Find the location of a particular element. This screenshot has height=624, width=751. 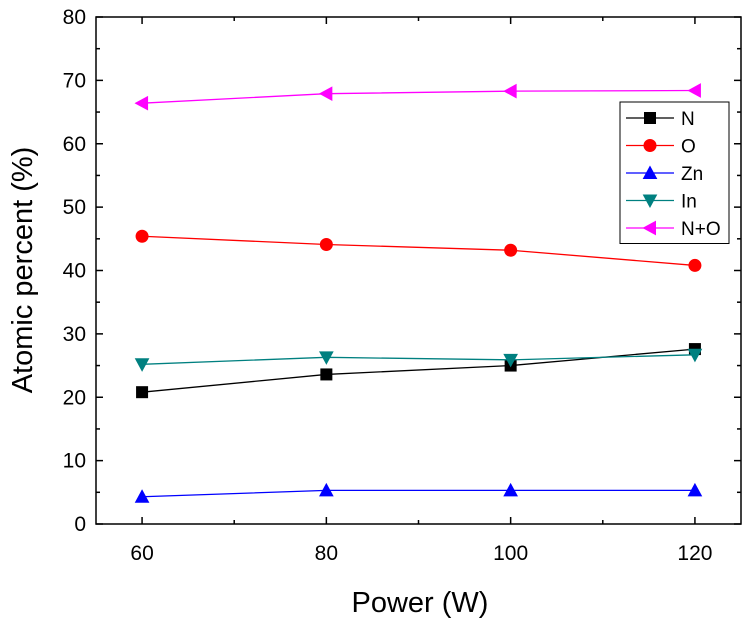

legend-label: N is located at coordinates (688, 119).